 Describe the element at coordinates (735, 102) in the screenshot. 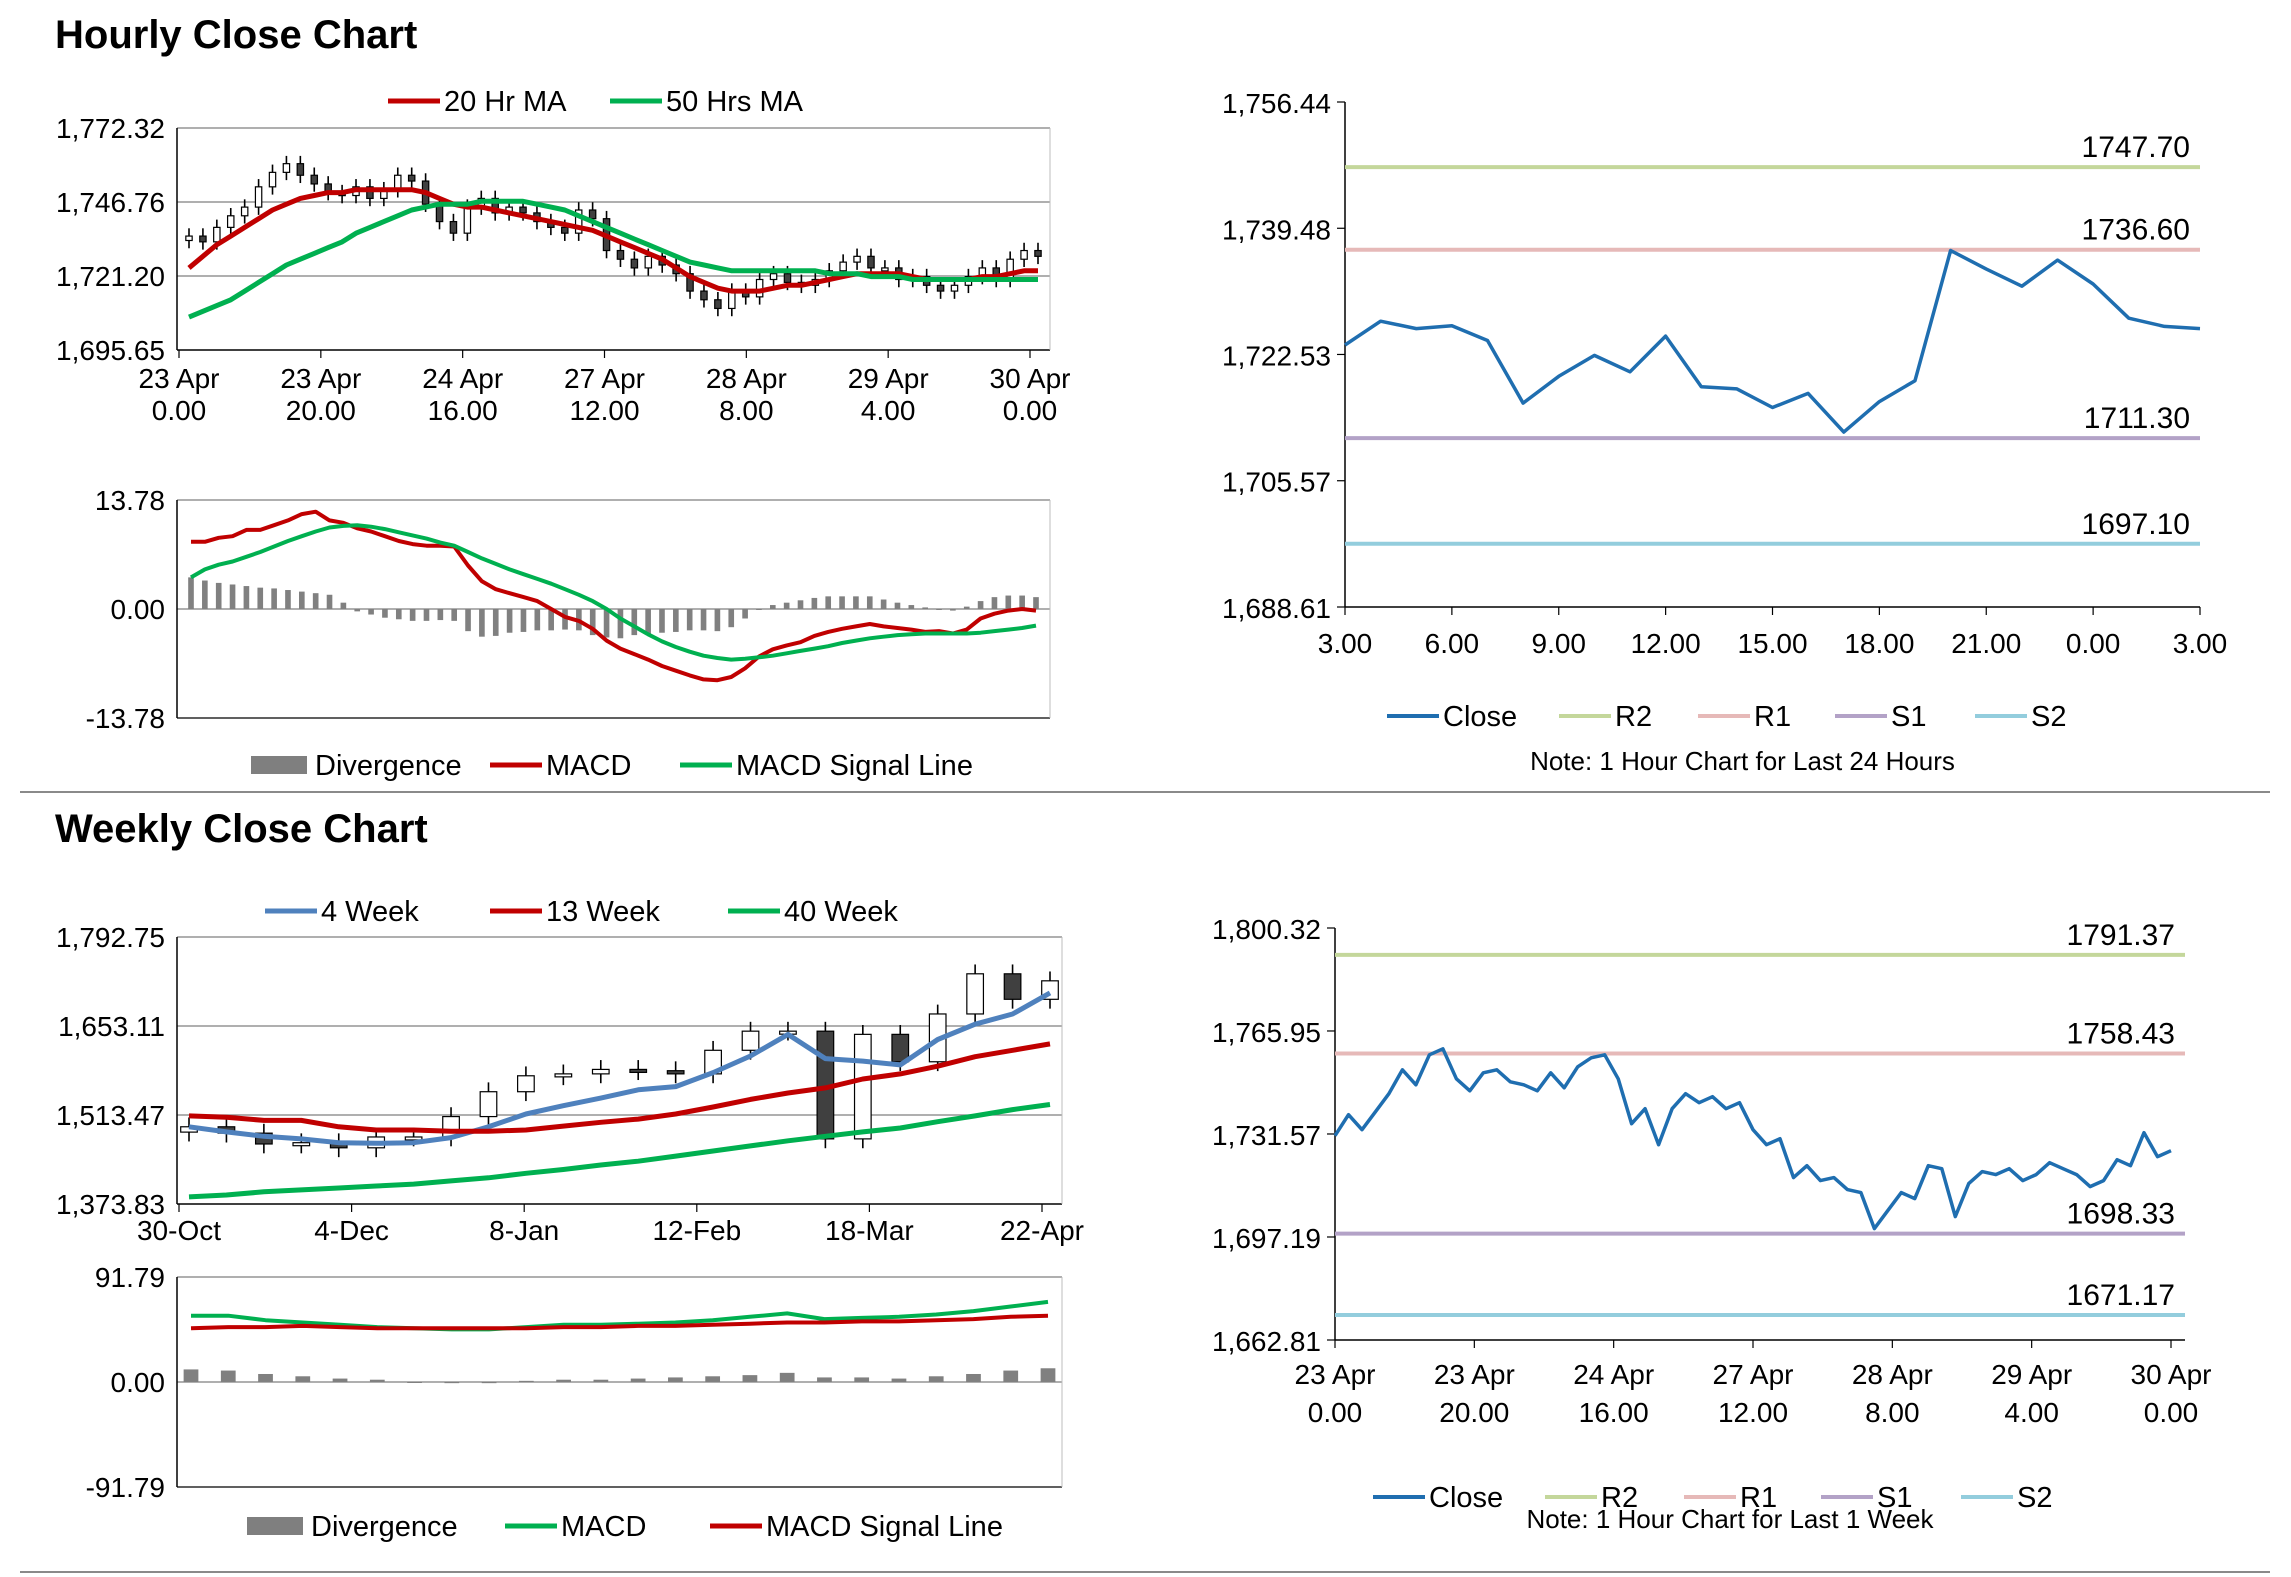

I see `legend-50hrs-ma-label: 50 Hrs MA` at that location.